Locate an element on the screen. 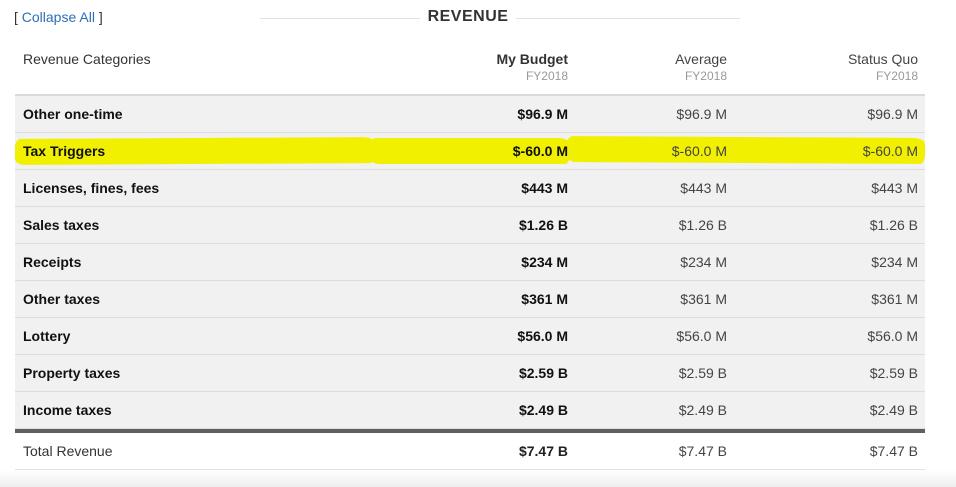  row-my-budget: $361 M is located at coordinates (544, 299).